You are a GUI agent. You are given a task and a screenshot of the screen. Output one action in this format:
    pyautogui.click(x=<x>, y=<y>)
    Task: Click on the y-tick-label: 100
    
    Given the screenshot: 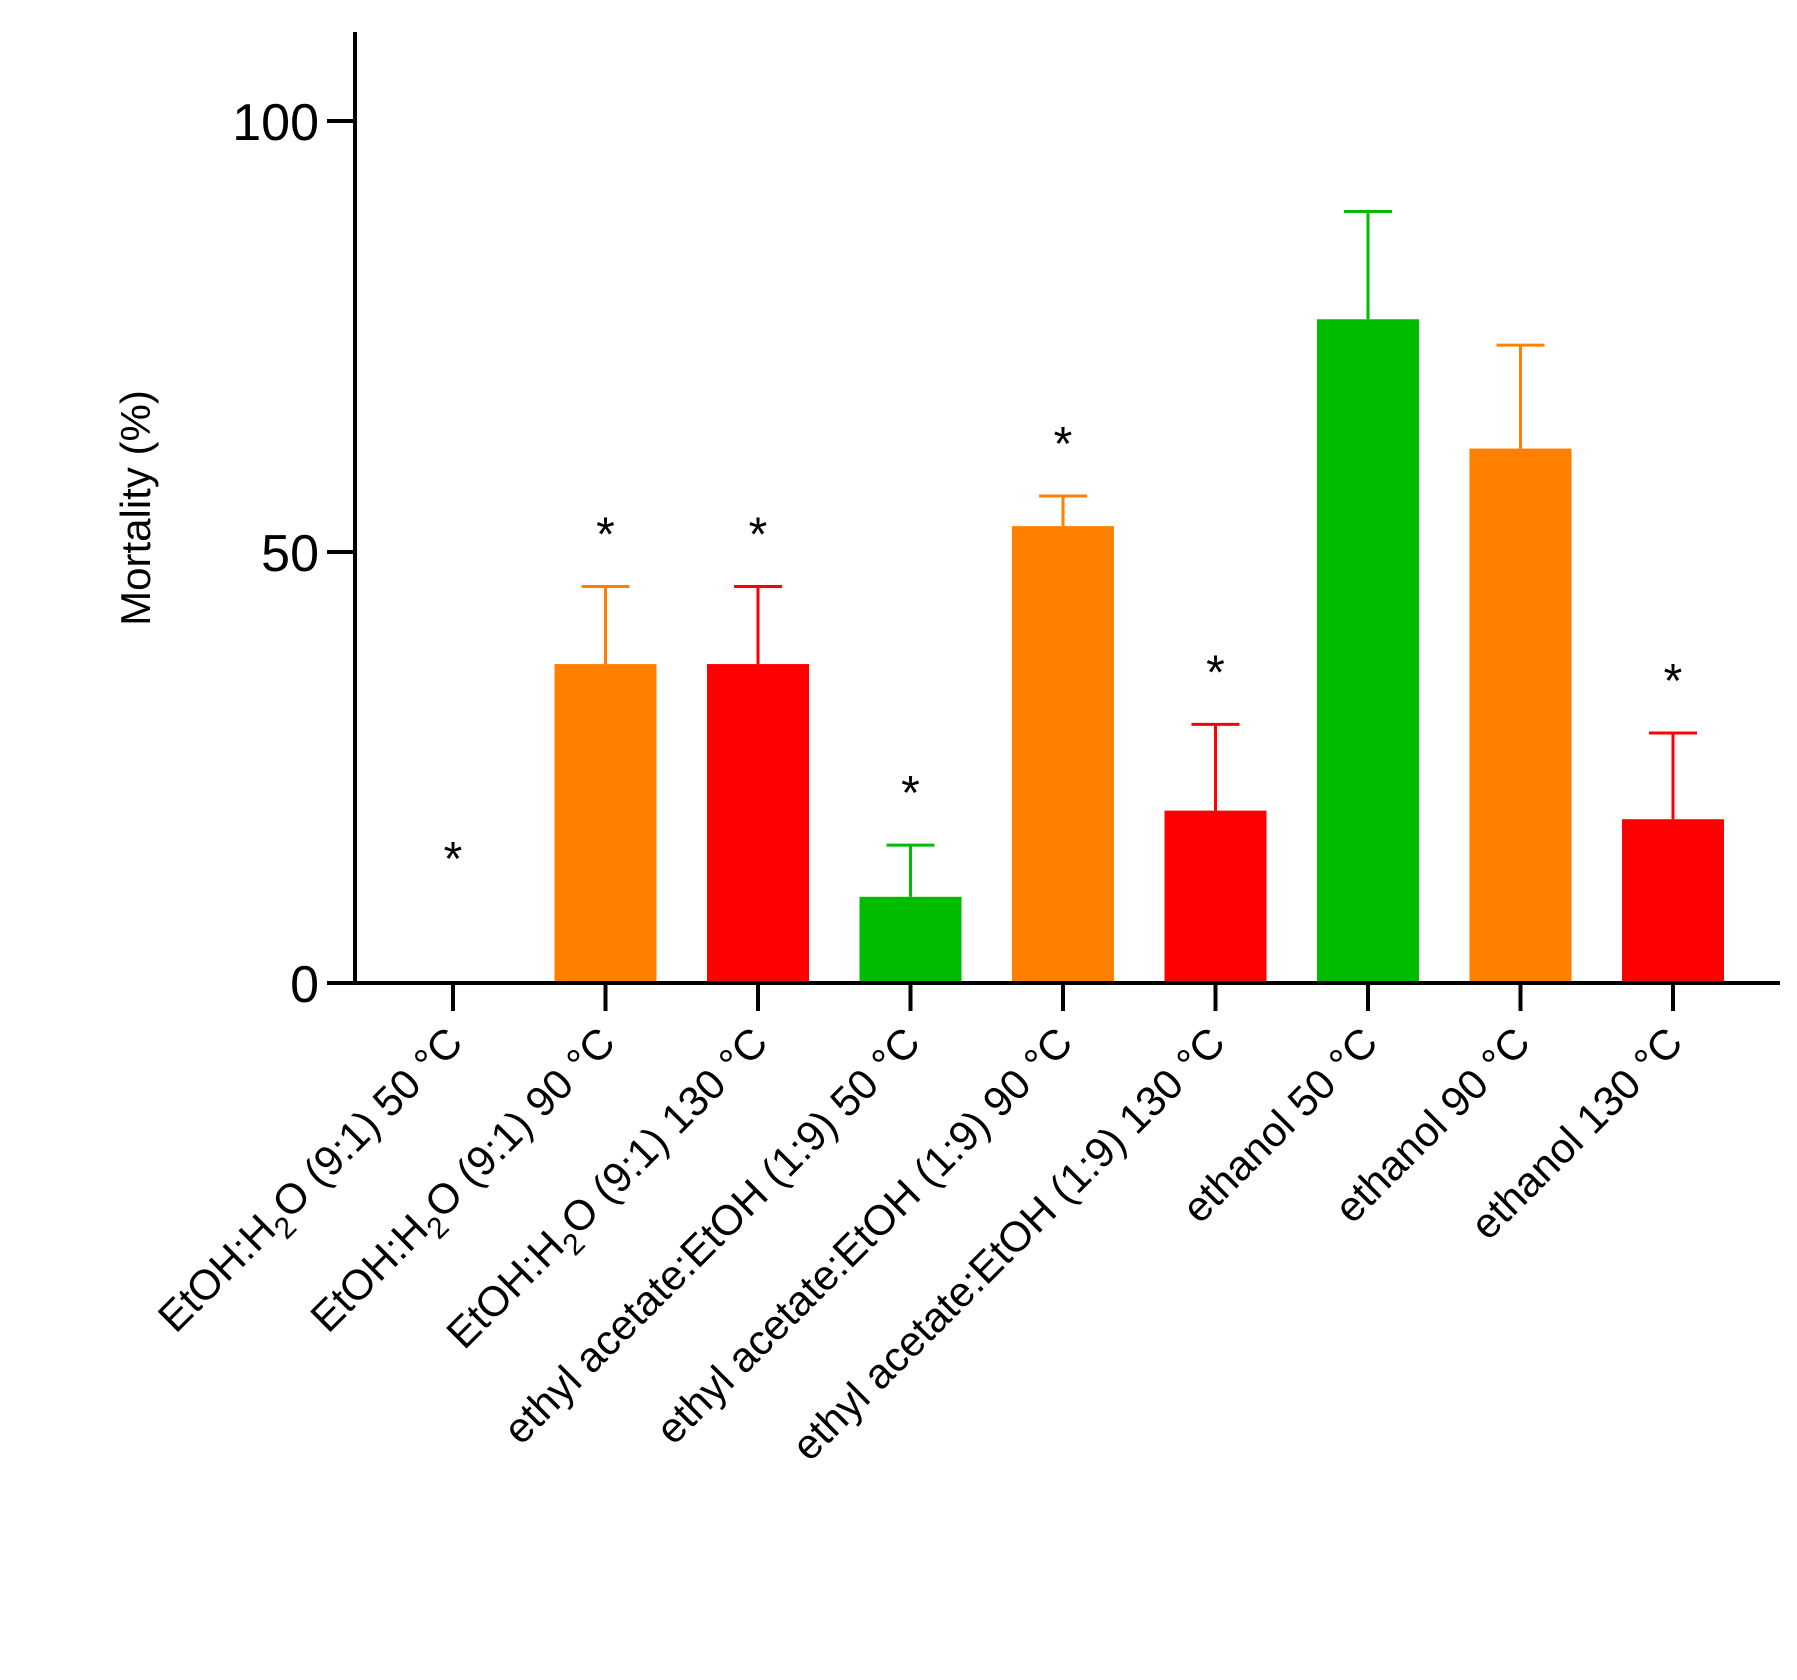 What is the action you would take?
    pyautogui.click(x=275, y=123)
    